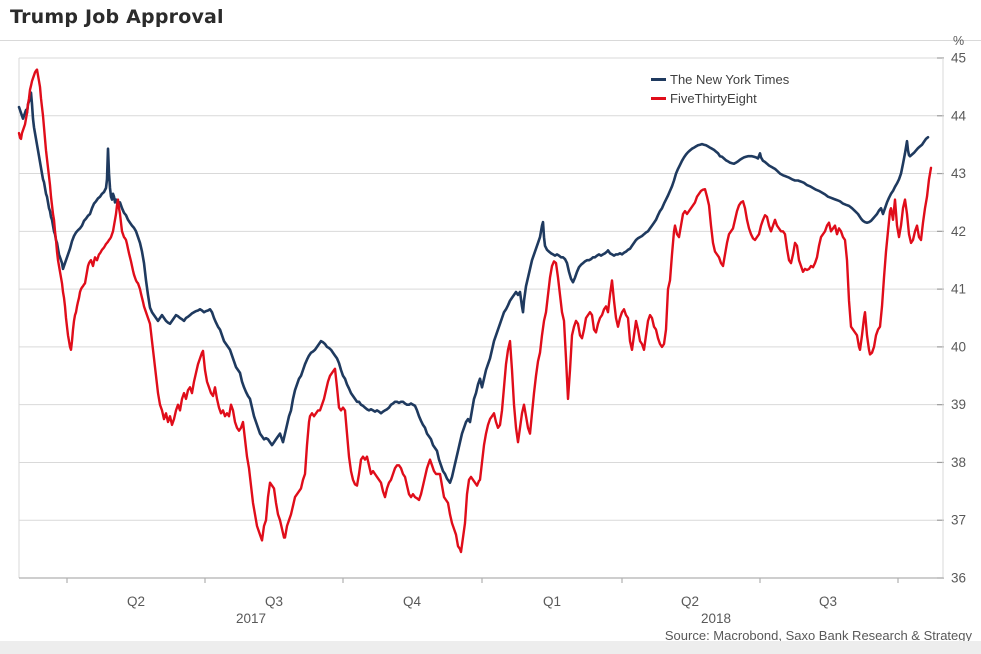 The image size is (981, 654). What do you see at coordinates (959, 115) in the screenshot?
I see `y-tick-label: 44` at bounding box center [959, 115].